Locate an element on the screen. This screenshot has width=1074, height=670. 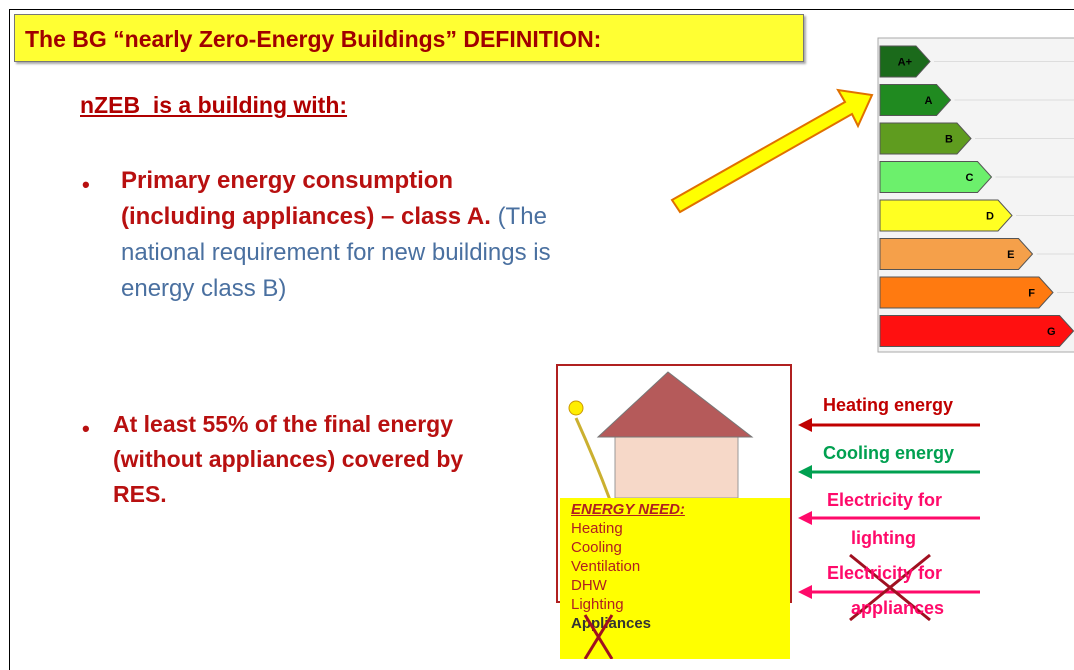
class-label: F is located at coordinates (1031, 294).